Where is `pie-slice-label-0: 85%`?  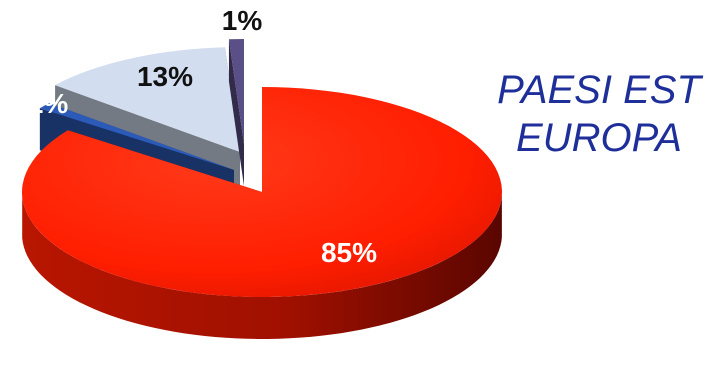
pie-slice-label-0: 85% is located at coordinates (349, 252).